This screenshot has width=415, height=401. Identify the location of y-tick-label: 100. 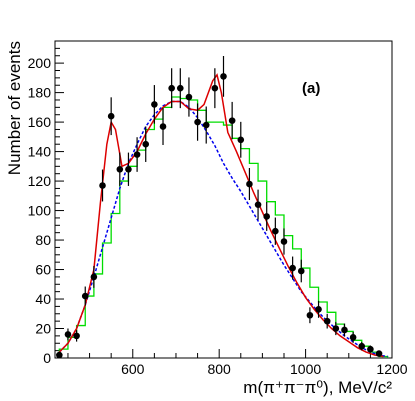
(40, 211).